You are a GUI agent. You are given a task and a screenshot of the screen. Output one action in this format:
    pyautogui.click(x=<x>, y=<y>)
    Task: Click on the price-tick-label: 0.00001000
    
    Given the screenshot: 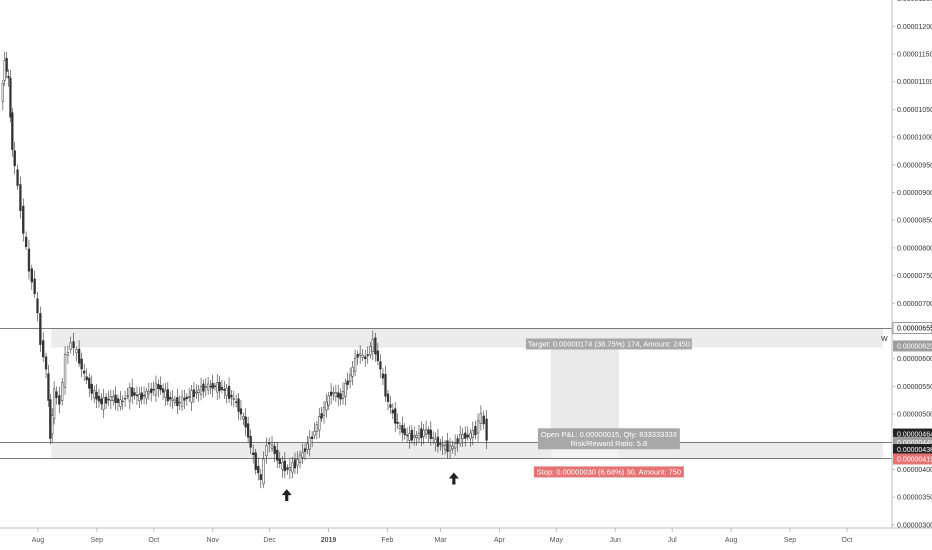 What is the action you would take?
    pyautogui.click(x=914, y=138)
    